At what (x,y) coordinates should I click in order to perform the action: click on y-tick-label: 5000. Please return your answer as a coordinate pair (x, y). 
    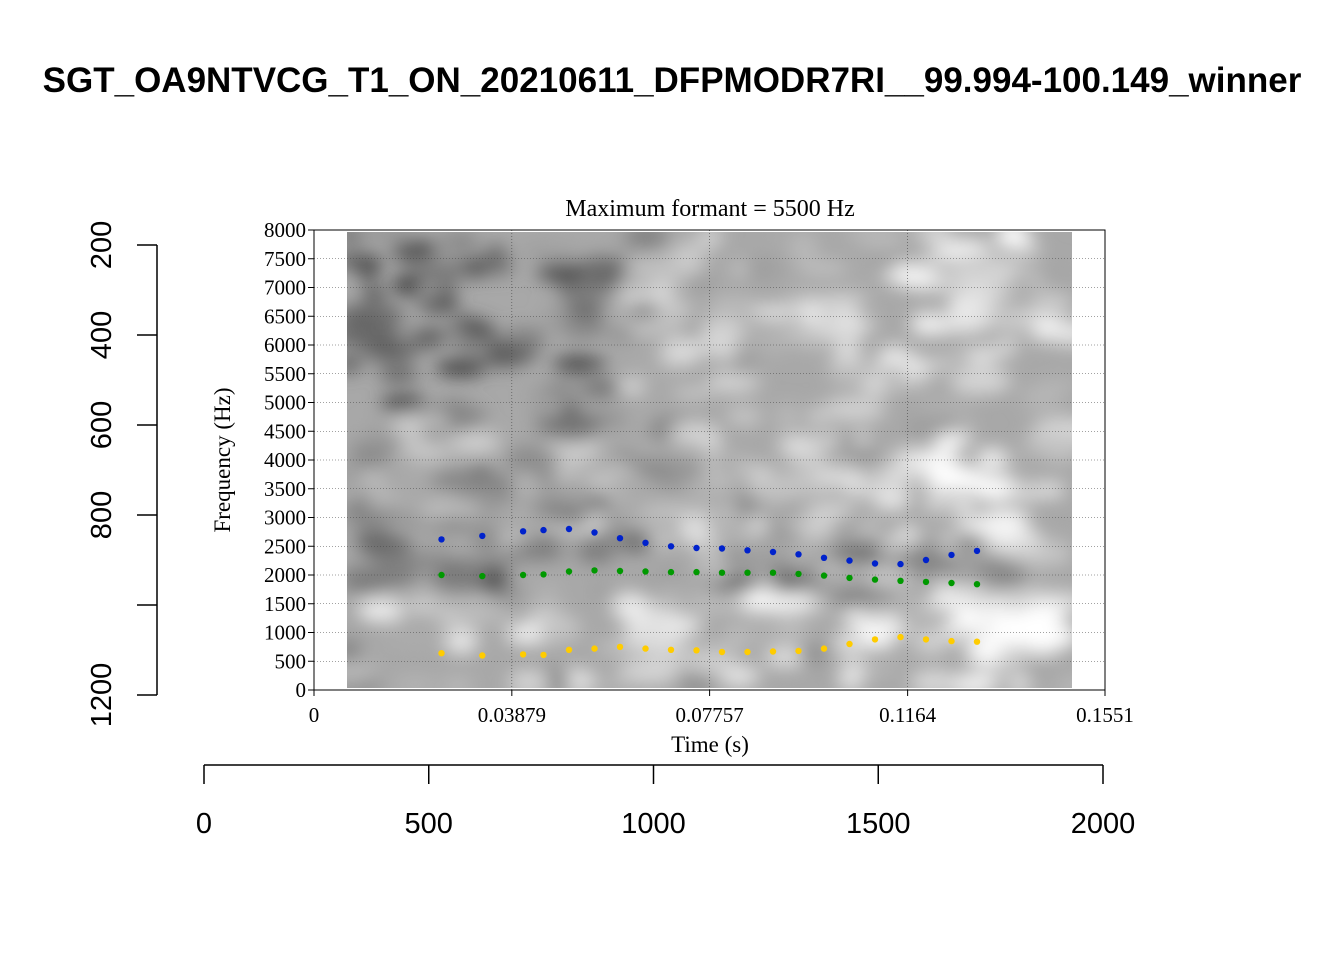
    Looking at the image, I should click on (285, 403).